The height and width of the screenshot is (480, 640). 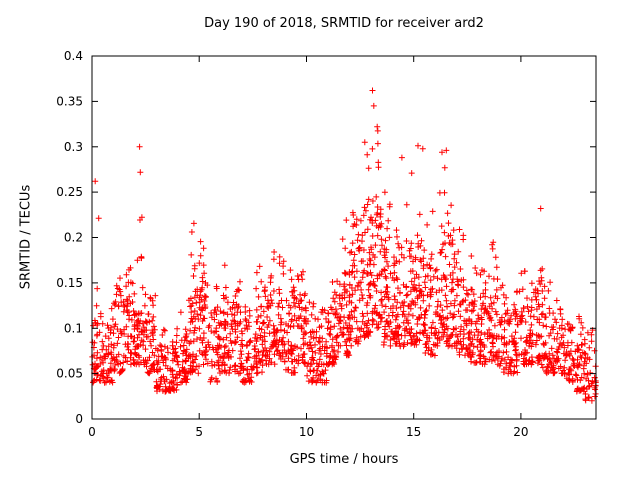 What do you see at coordinates (73, 56) in the screenshot?
I see `svg-text: 0.4` at bounding box center [73, 56].